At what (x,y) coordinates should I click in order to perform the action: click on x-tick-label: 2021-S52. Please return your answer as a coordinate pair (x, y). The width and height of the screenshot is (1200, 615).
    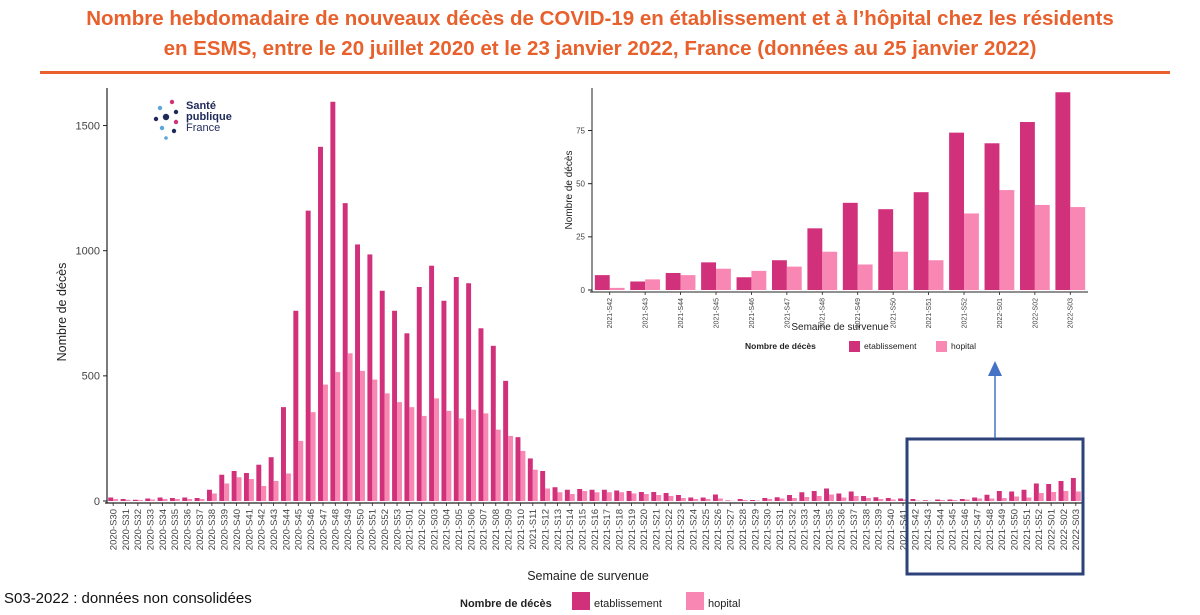
    Looking at the image, I should click on (964, 313).